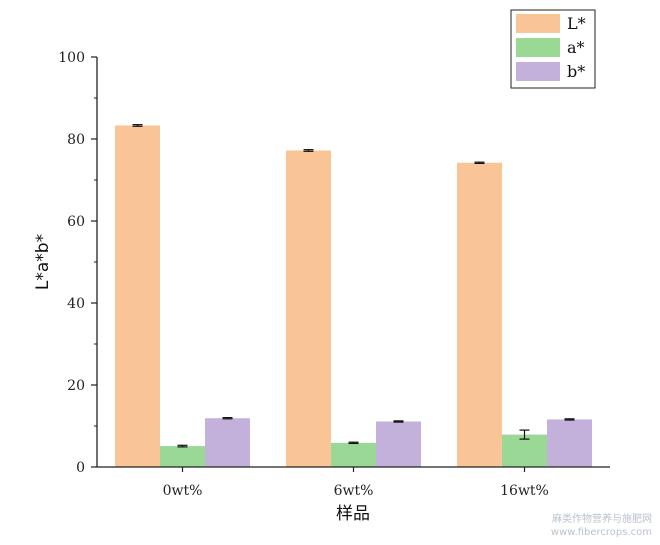  What do you see at coordinates (576, 47) in the screenshot?
I see `legend-label: a*` at bounding box center [576, 47].